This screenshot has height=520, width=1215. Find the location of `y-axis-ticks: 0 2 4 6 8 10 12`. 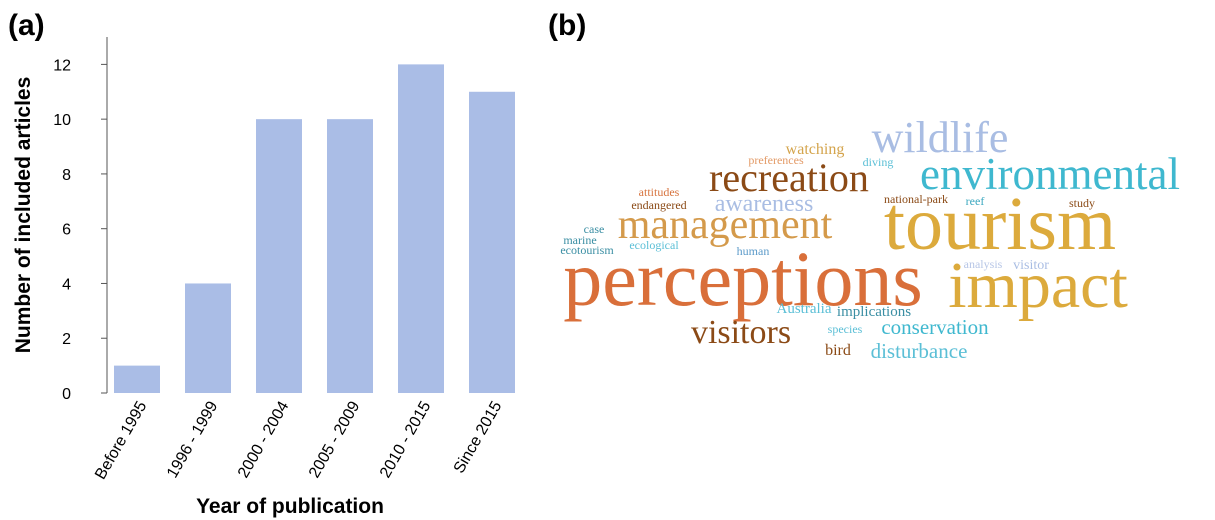

y-axis-ticks: 0 2 4 6 8 10 12 is located at coordinates (80, 230).